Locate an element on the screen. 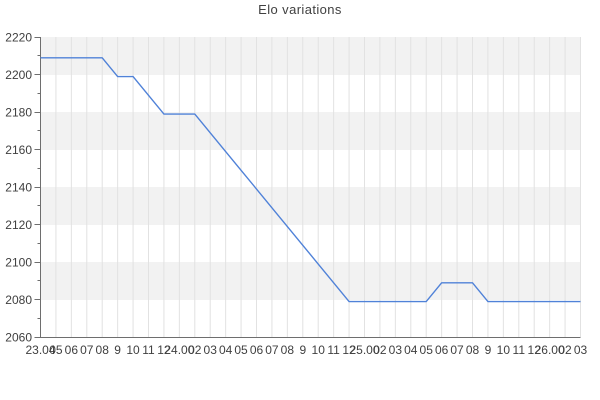 The image size is (600, 400). svg-text: 2140 is located at coordinates (18, 187).